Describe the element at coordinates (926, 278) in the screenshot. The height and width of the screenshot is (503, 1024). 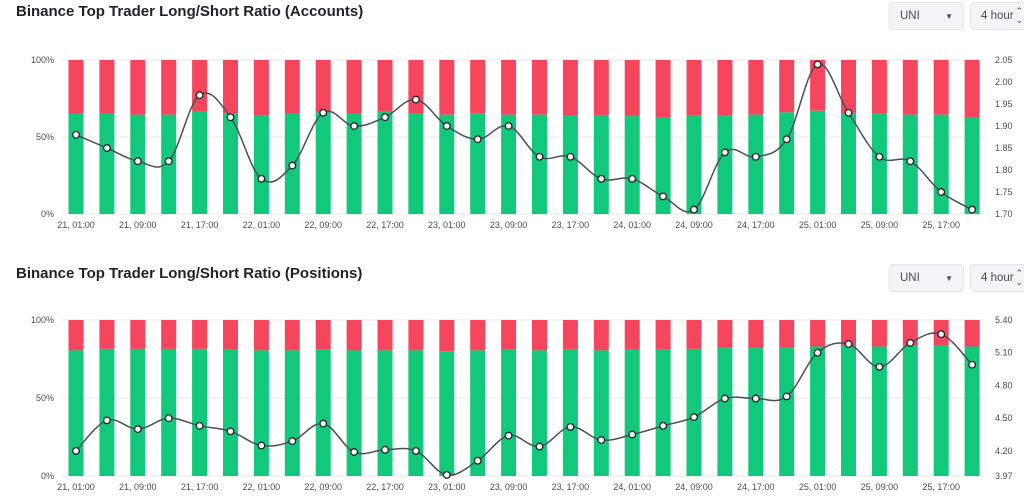
I see `positions-symbol-select: UNI ▼` at that location.